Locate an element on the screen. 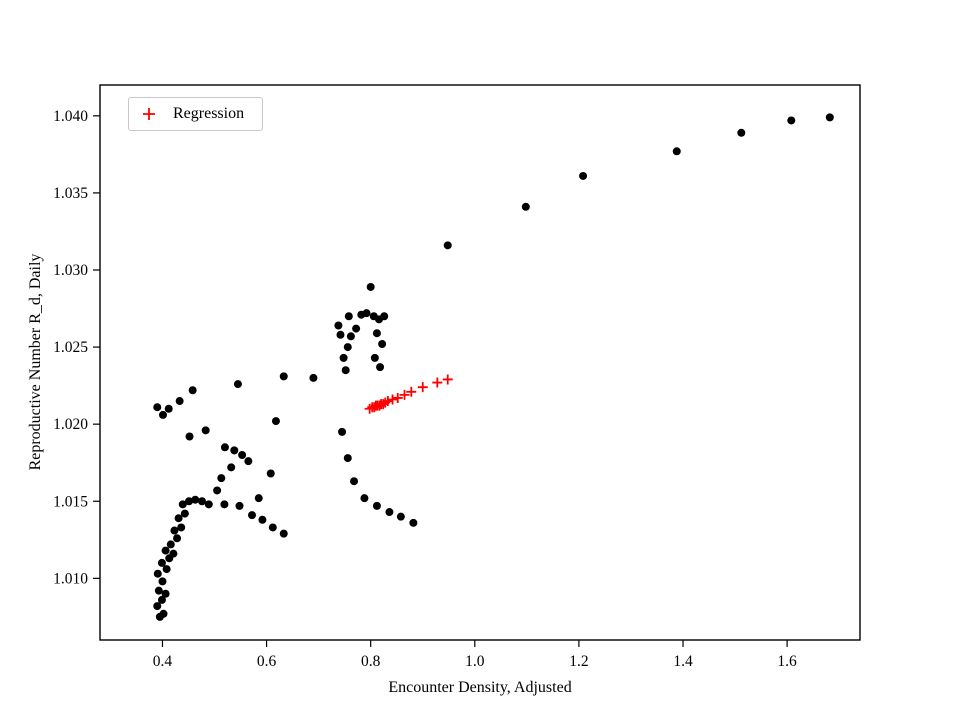  x-tick-label: 1.6 is located at coordinates (787, 661).